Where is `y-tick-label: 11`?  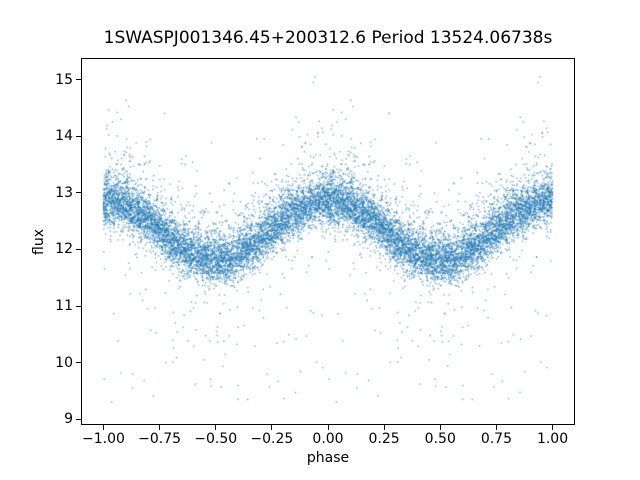
y-tick-label: 11 is located at coordinates (64, 306).